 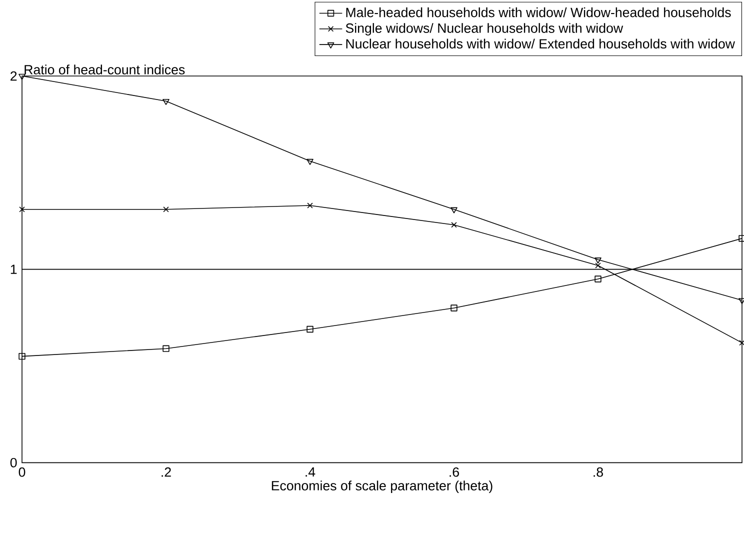 I want to click on y-tick-label: 0, so click(x=13, y=463).